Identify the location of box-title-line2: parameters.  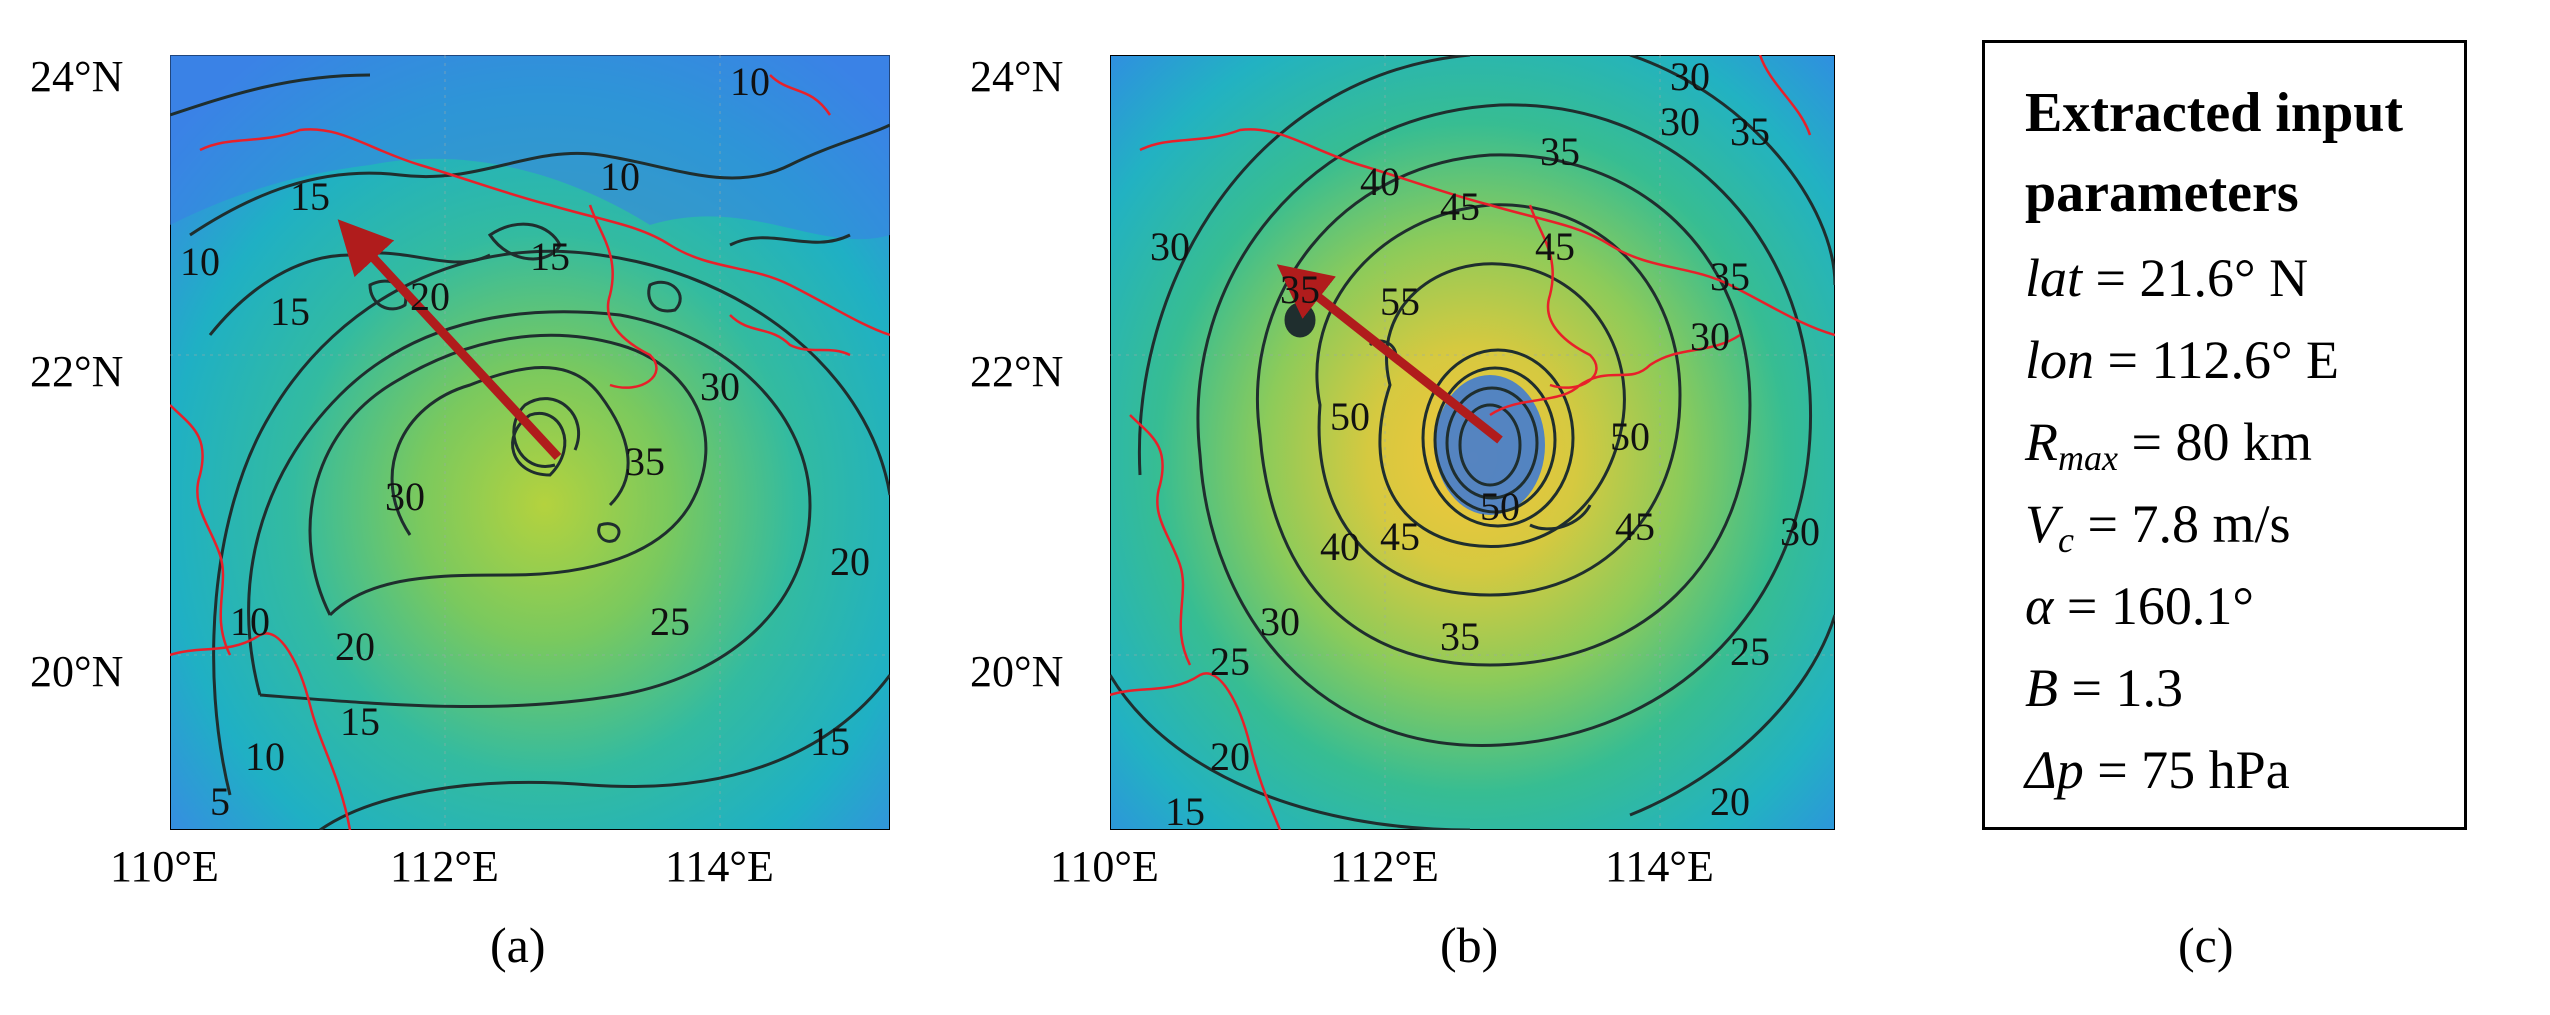
(2162, 193).